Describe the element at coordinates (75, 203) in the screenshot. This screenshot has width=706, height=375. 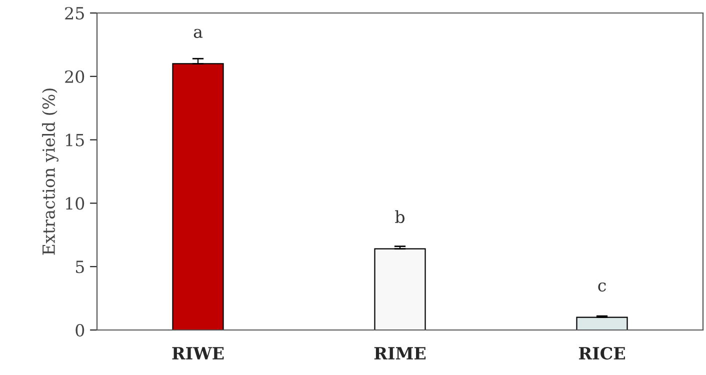
I see `y-tick-label: 10` at that location.